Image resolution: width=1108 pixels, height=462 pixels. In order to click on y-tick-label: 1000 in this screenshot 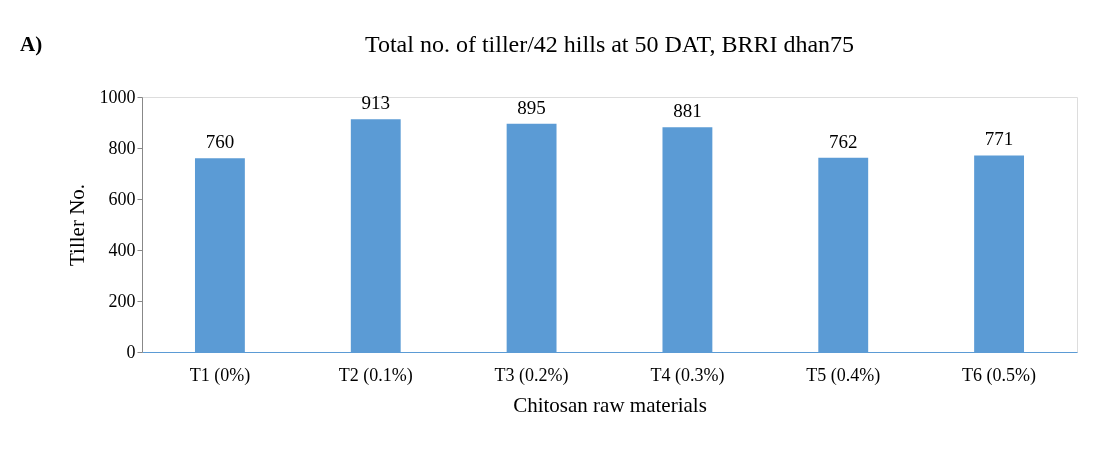, I will do `click(117, 96)`.